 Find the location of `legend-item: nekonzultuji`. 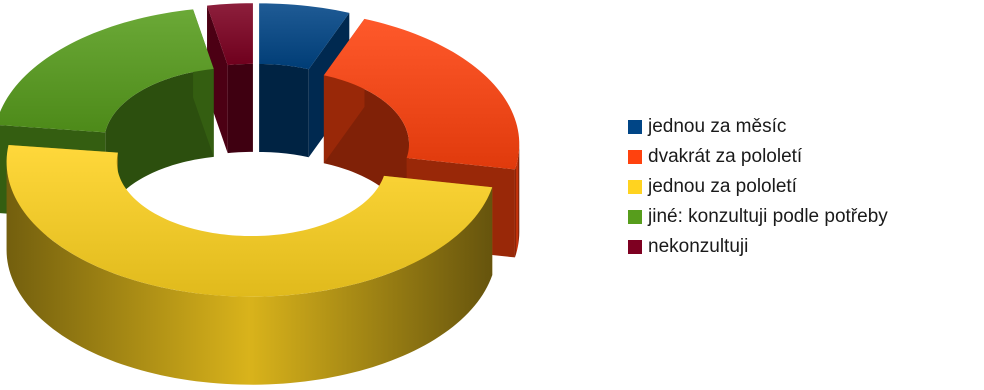

legend-item: nekonzultuji is located at coordinates (758, 247).